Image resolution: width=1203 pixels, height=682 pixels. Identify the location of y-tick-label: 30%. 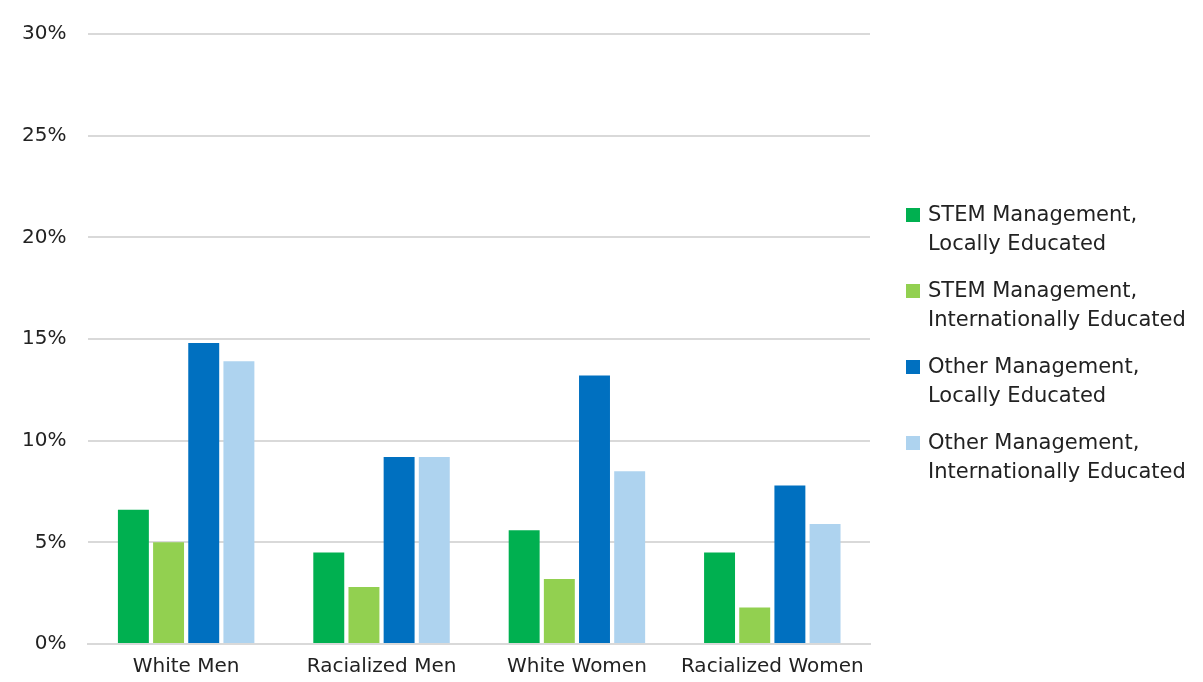
(44, 32).